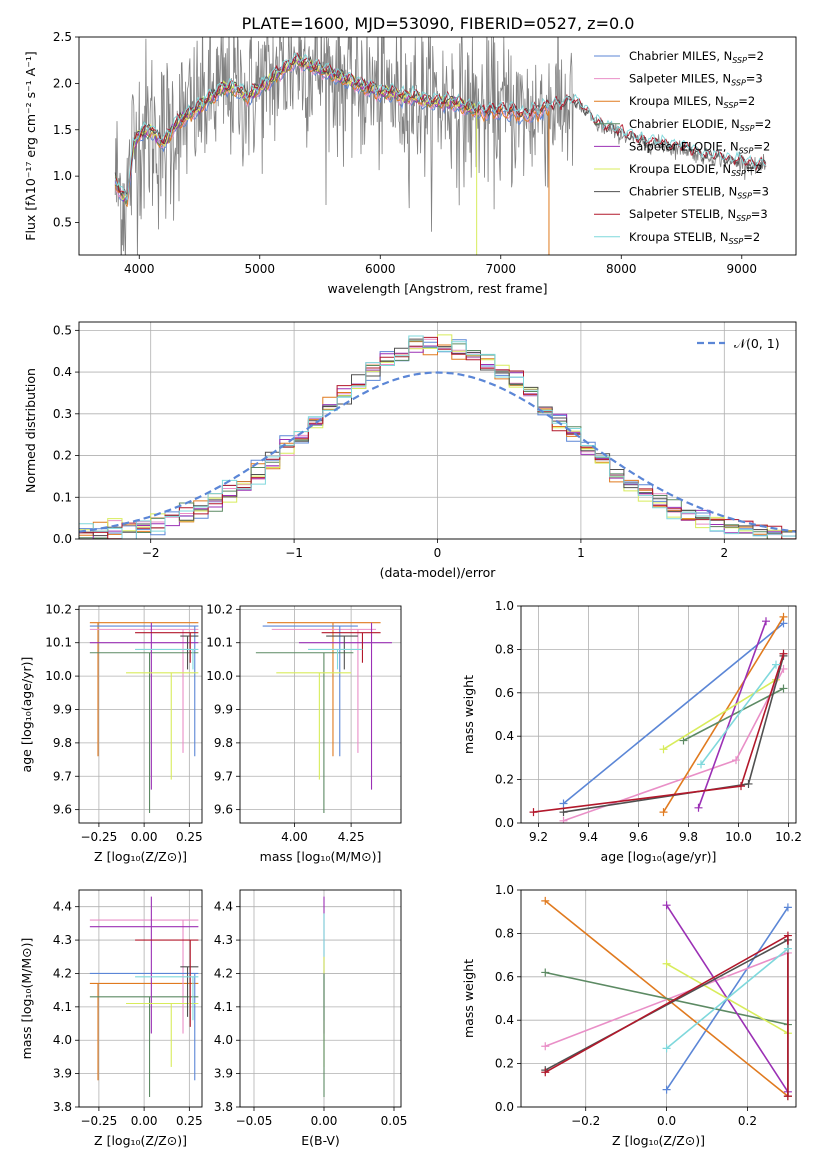  What do you see at coordinates (684, 146) in the screenshot?
I see `legend-label-main: Salpeter ELODIE, N` at bounding box center [684, 146].